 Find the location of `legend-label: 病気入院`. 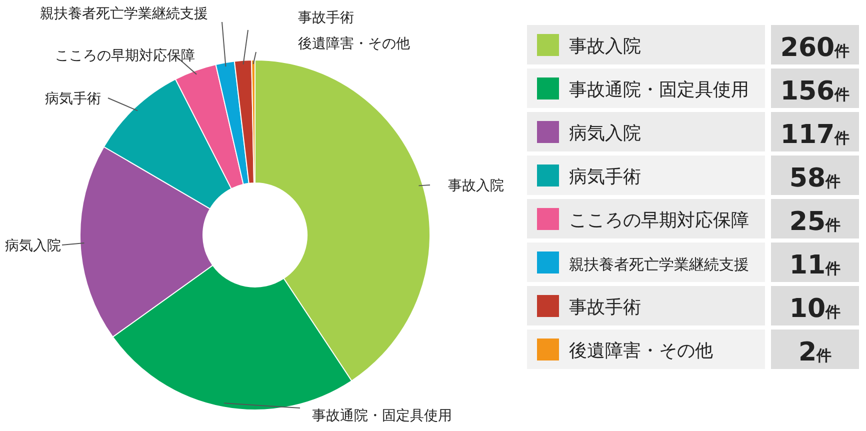

legend-label: 病気入院 is located at coordinates (605, 133).